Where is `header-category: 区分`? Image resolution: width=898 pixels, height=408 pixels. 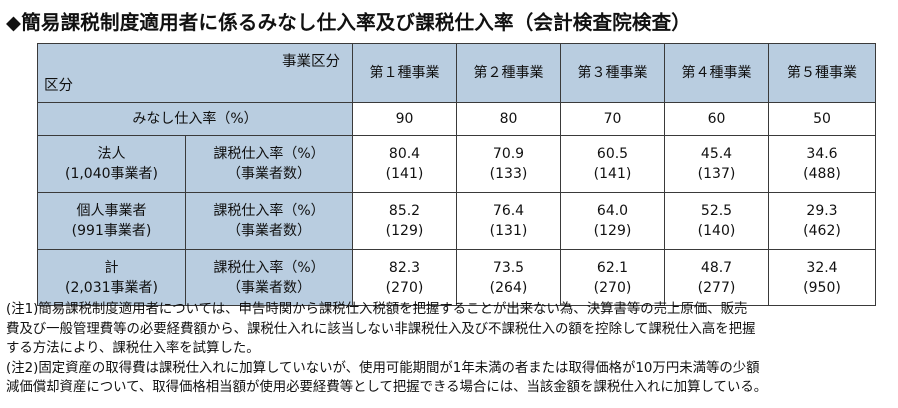 header-category: 区分 is located at coordinates (58, 86).